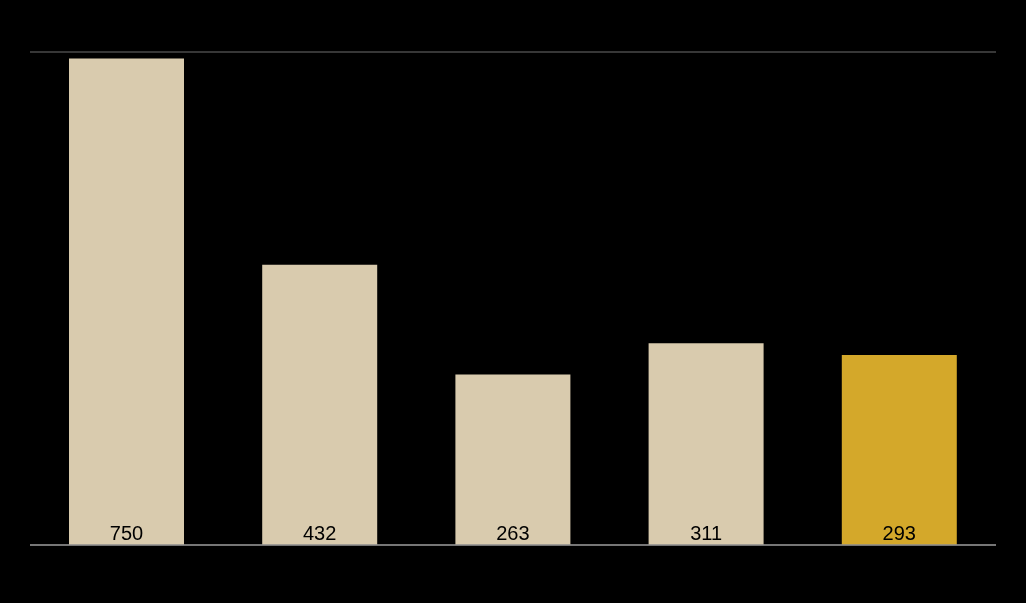 The width and height of the screenshot is (1026, 603). Describe the element at coordinates (899, 533) in the screenshot. I see `data-label: 293` at that location.